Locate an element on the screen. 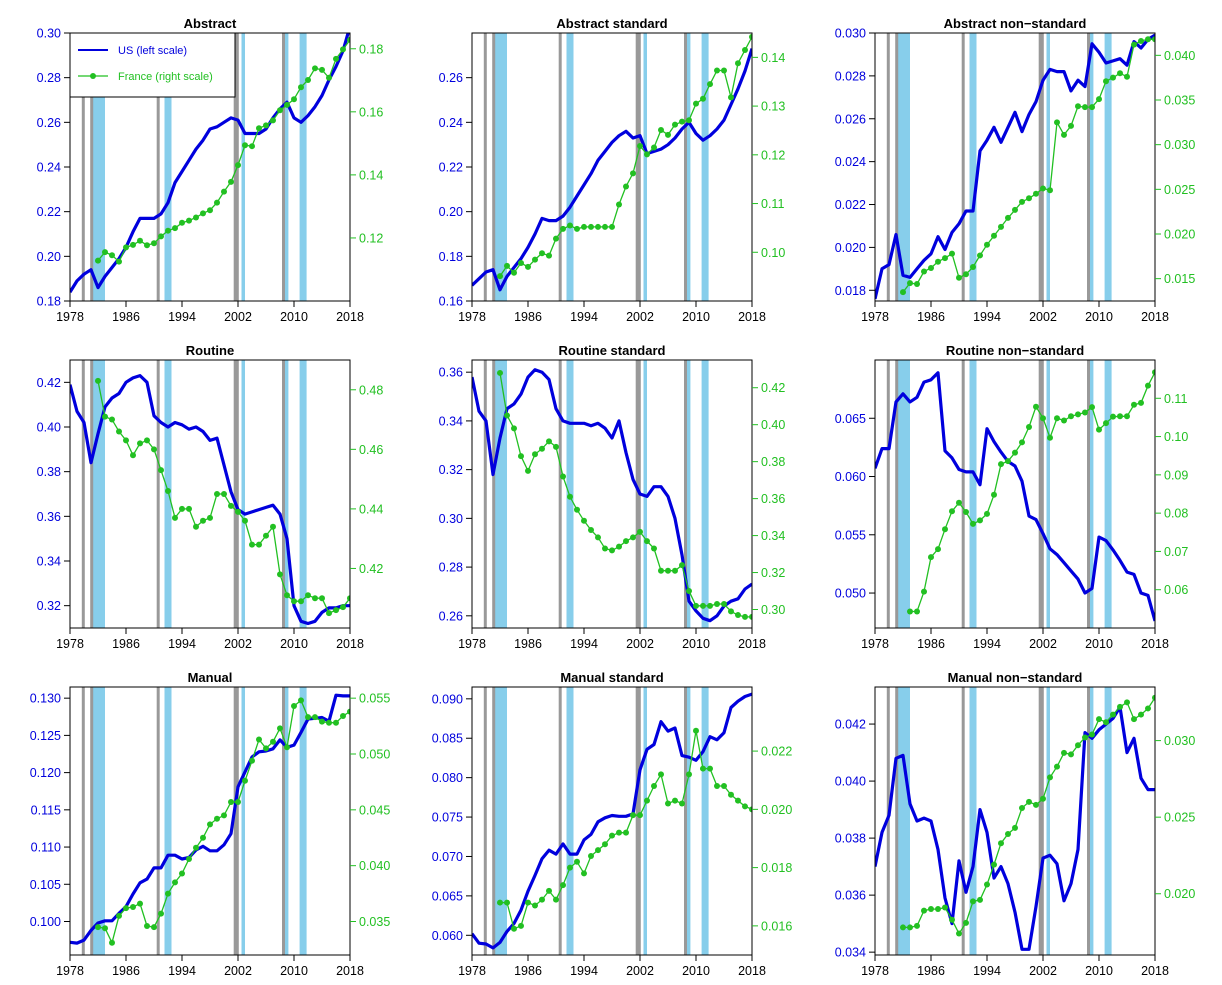 Image resolution: width=1222 pixels, height=985 pixels. left-y-tick-label: 0.105 is located at coordinates (45, 885).